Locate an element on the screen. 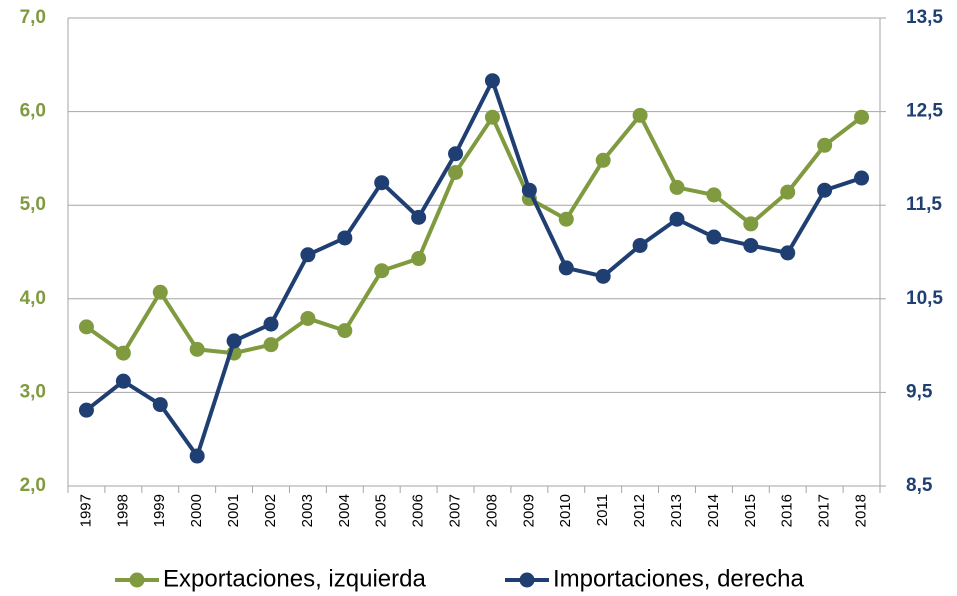  x-tick-label: 2008 is located at coordinates (491, 510).